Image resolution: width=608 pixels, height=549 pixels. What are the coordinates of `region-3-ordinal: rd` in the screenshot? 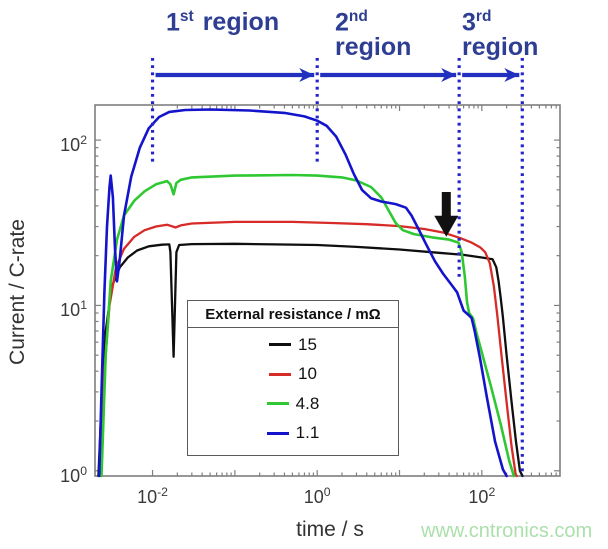 It's located at (483, 16).